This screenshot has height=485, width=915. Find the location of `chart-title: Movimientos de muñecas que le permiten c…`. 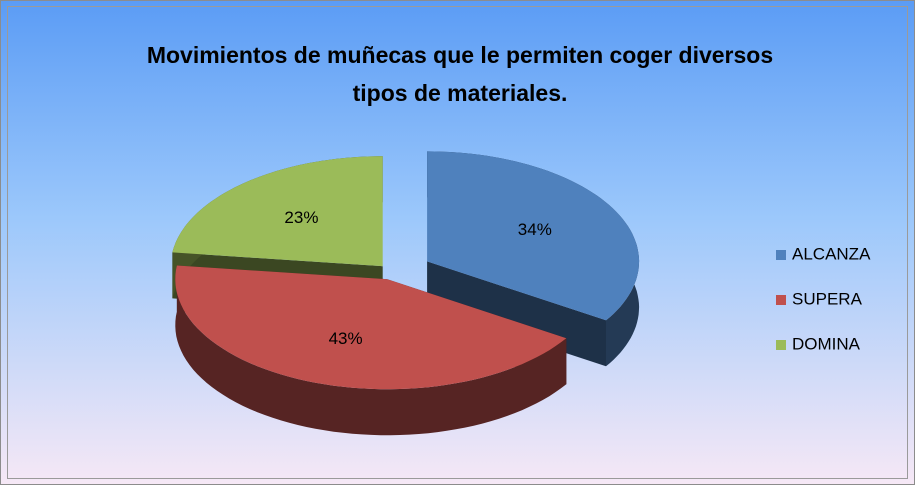

chart-title: Movimientos de muñecas que le permiten c… is located at coordinates (460, 74).